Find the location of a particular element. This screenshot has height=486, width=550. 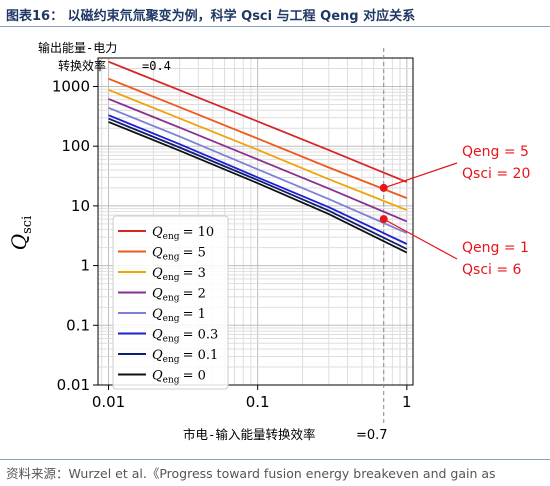

y-tick-label: 1 is located at coordinates (85, 266).